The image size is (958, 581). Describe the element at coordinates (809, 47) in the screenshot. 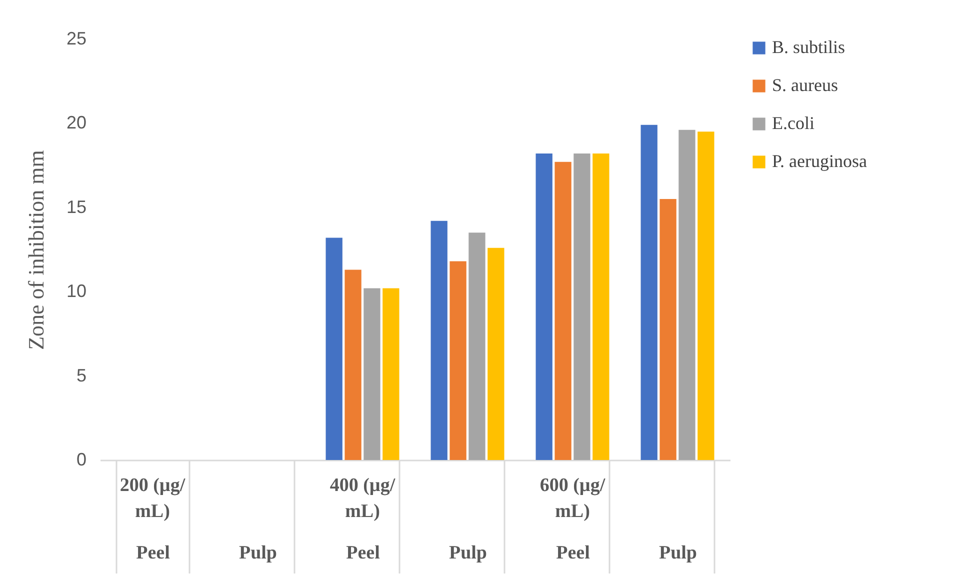

I see `legend-label: B. subtilis` at that location.